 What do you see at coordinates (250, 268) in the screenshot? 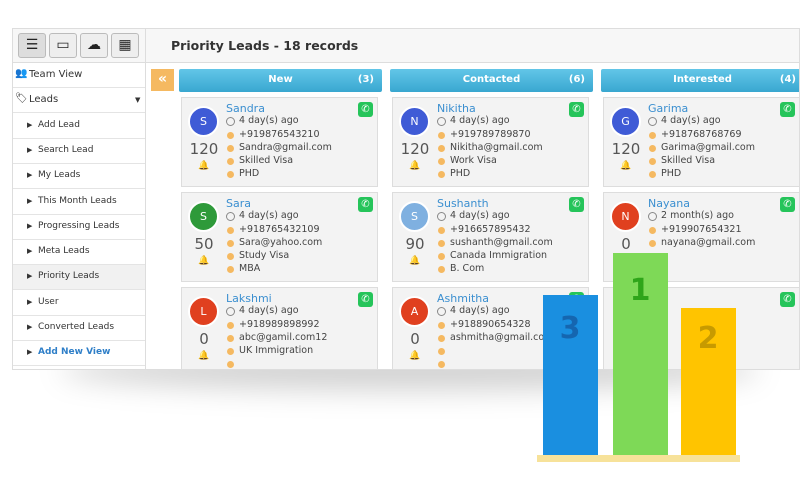
I see `lead-detail: MBA` at bounding box center [250, 268].